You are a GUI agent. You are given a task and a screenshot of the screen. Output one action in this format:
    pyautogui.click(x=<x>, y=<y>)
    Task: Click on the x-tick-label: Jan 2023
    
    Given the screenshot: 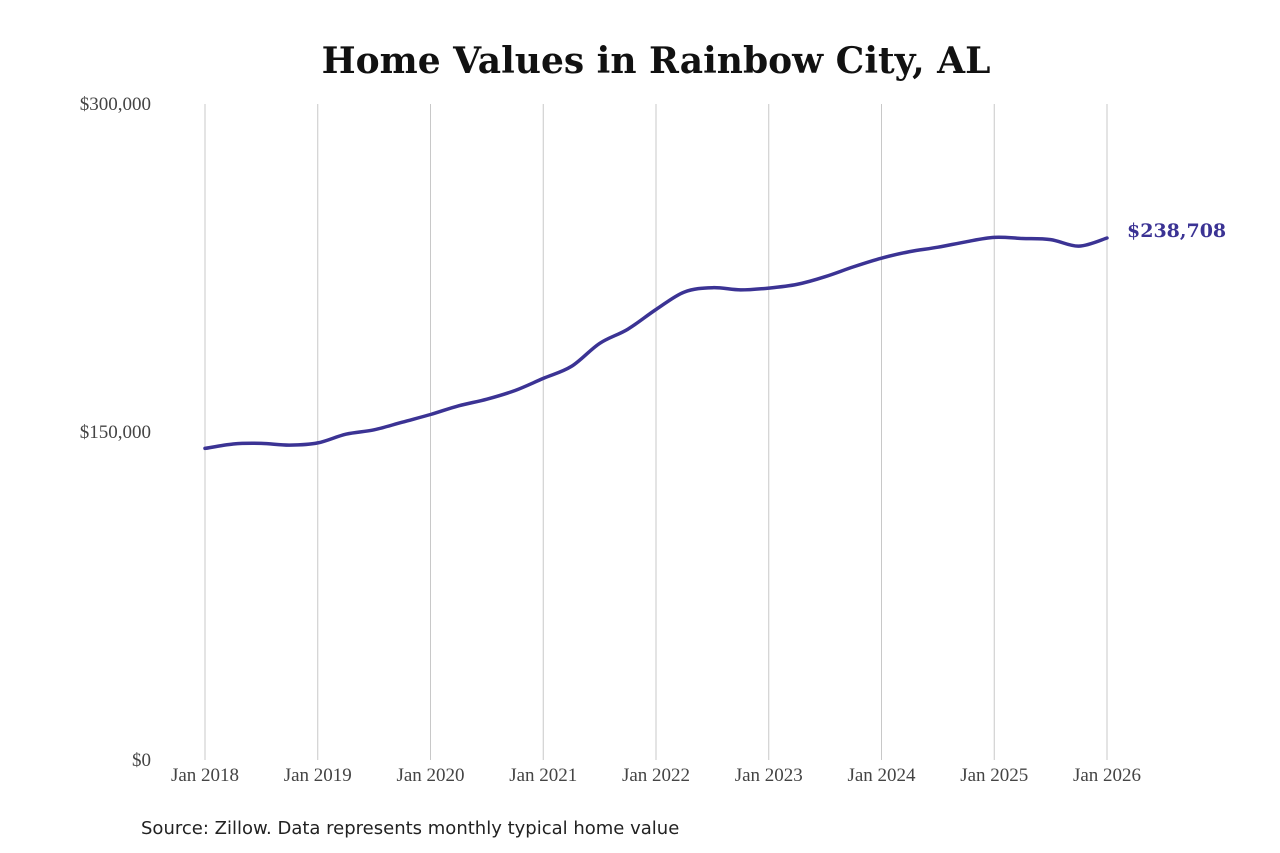 What is the action you would take?
    pyautogui.click(x=769, y=775)
    